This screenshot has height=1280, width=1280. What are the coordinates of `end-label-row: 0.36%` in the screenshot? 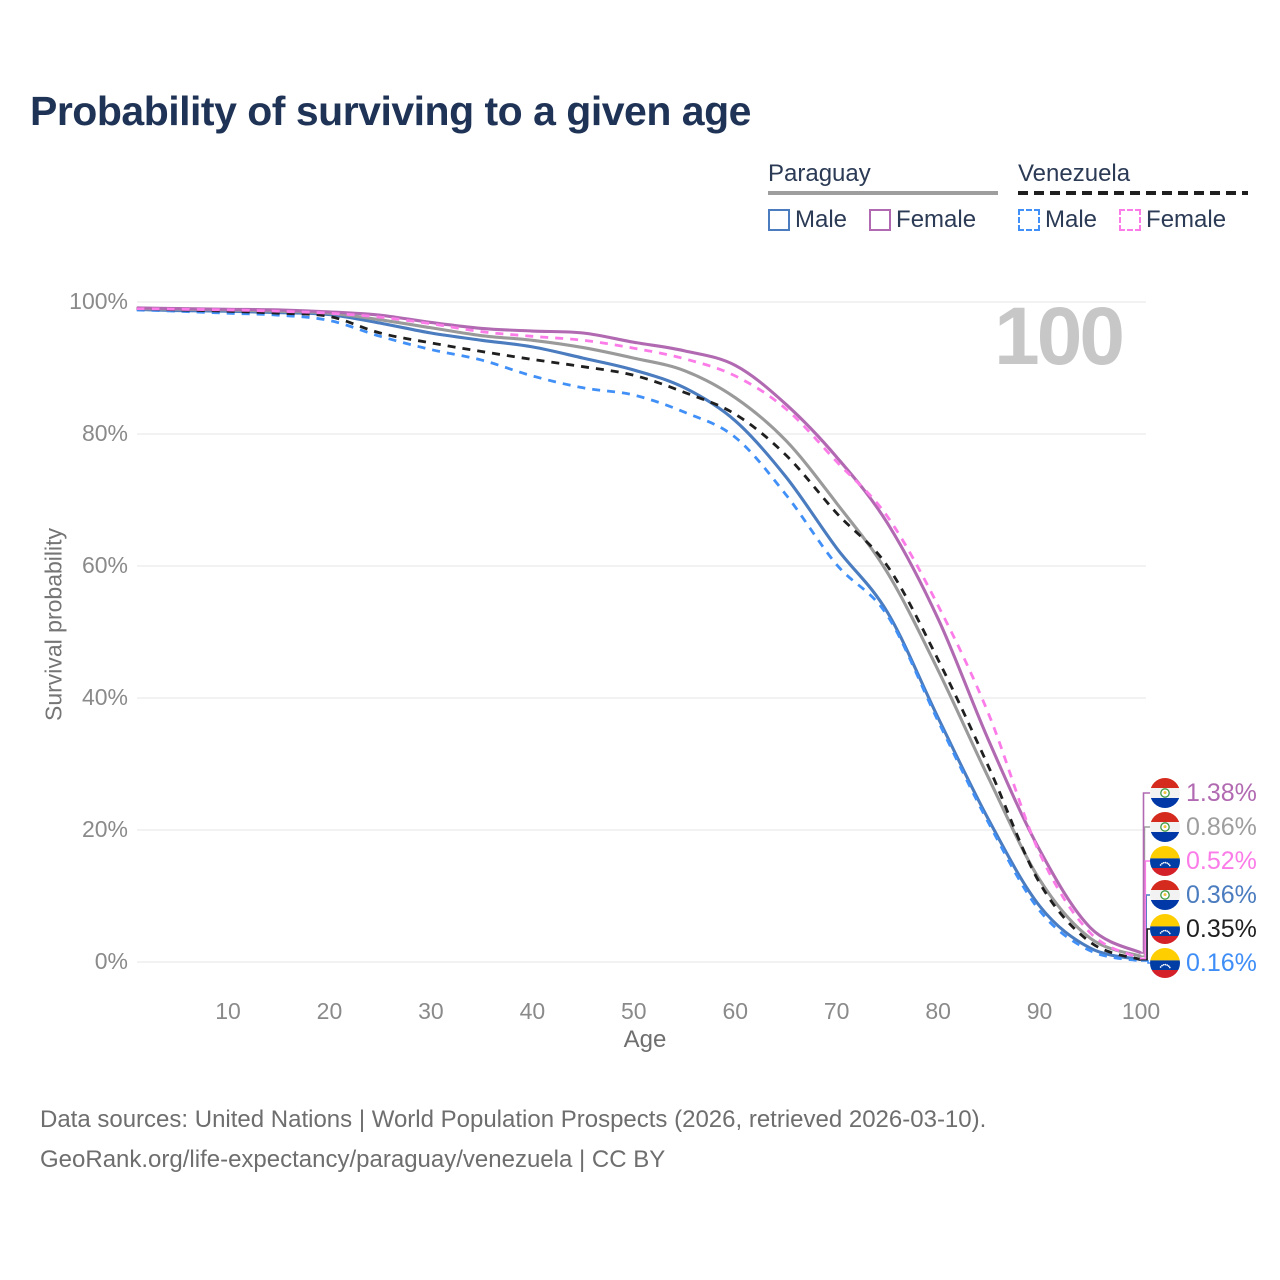 It's located at (1203, 895).